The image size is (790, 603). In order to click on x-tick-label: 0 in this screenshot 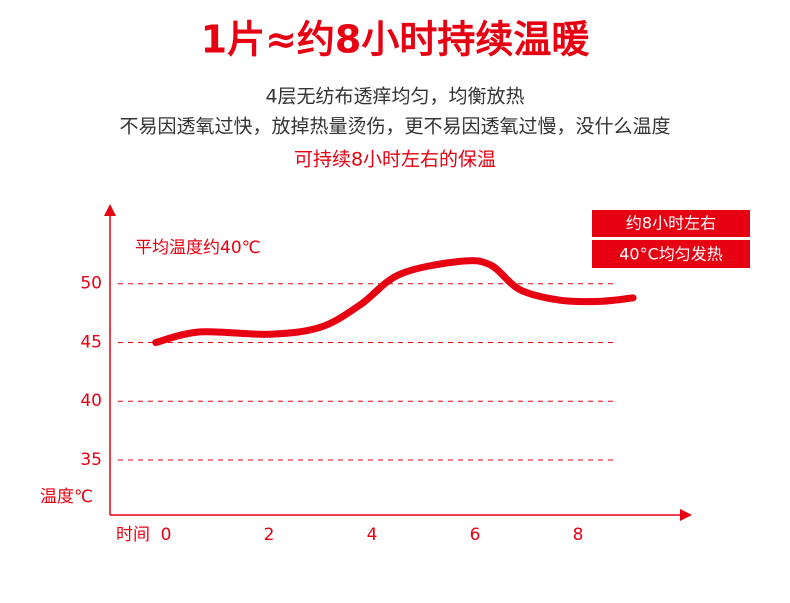, I will do `click(166, 535)`.